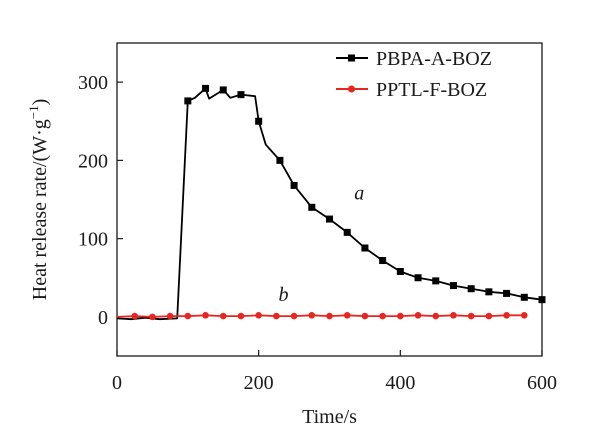  I want to click on y-tick-label: 300, so click(93, 83).